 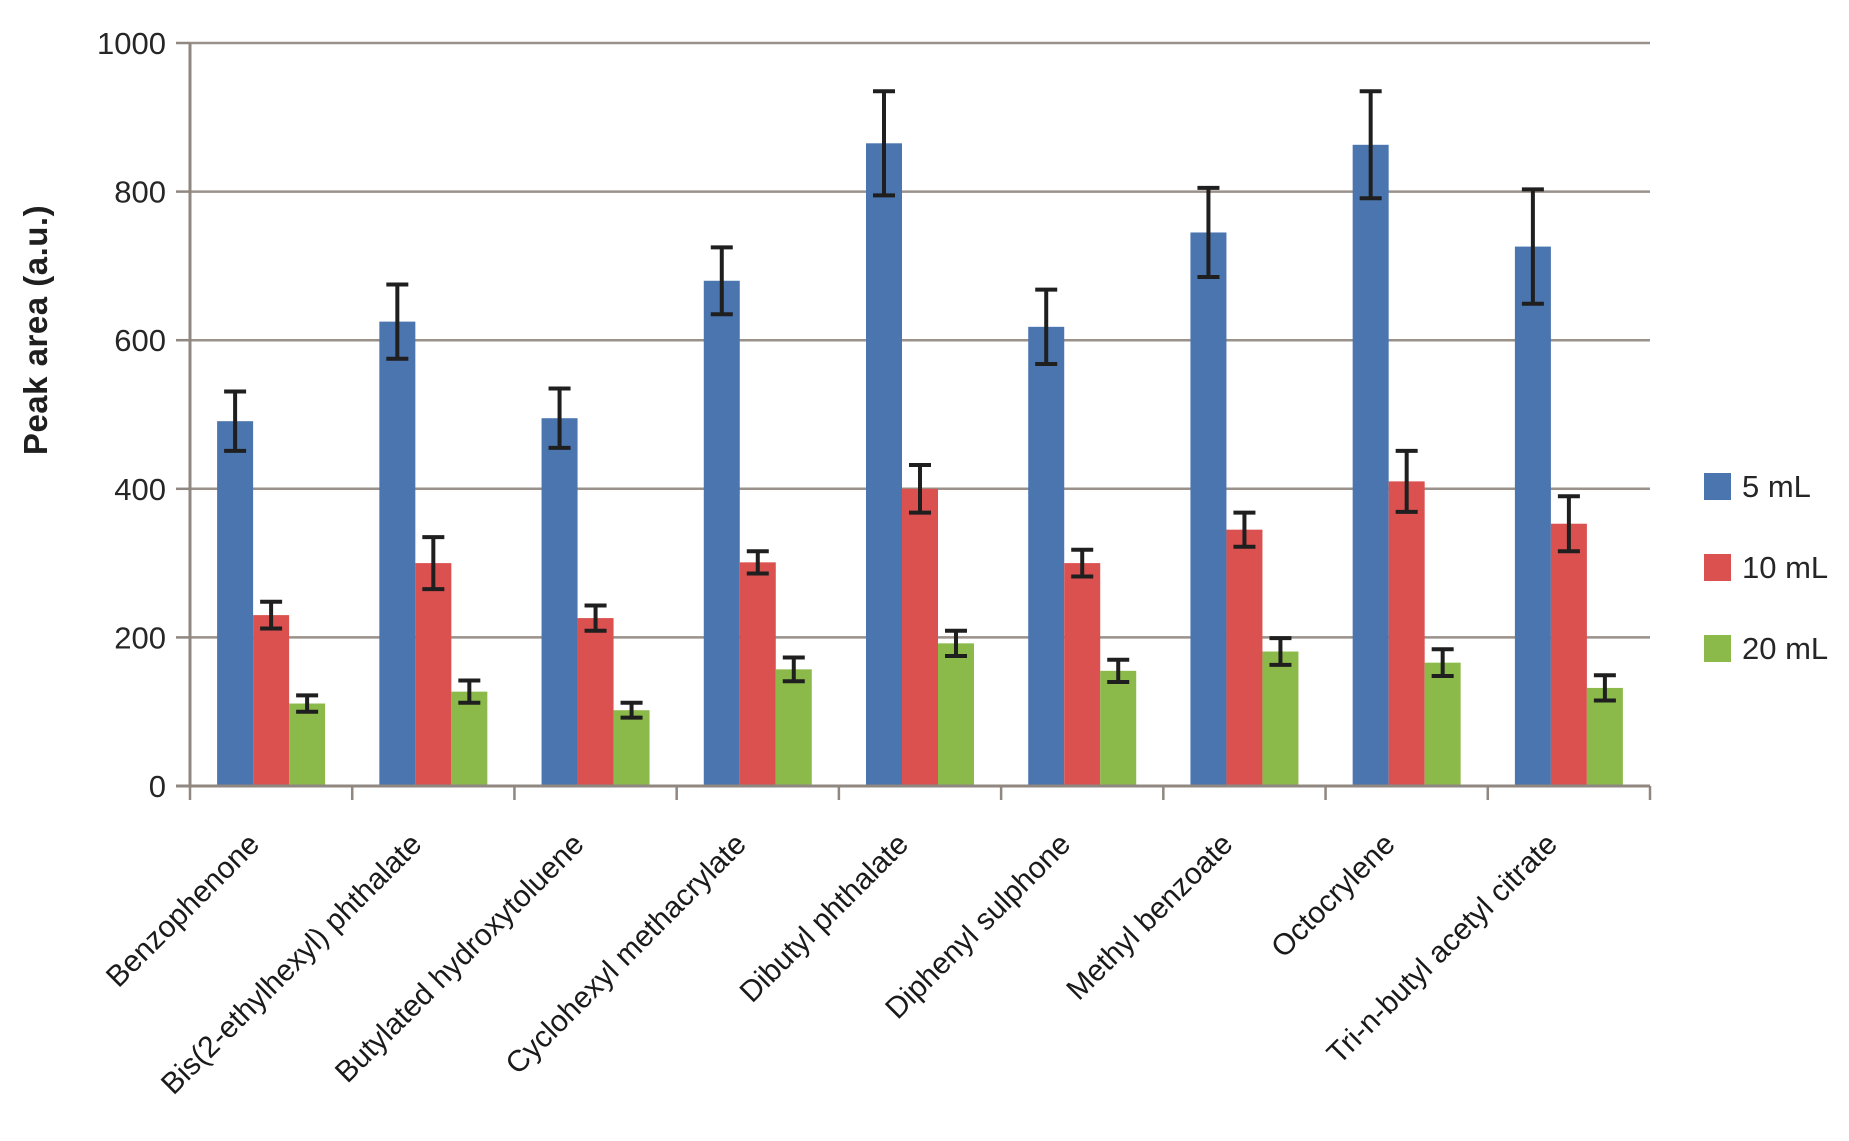 I want to click on x-axis-label: Diphenyl sulphone, so click(x=978, y=927).